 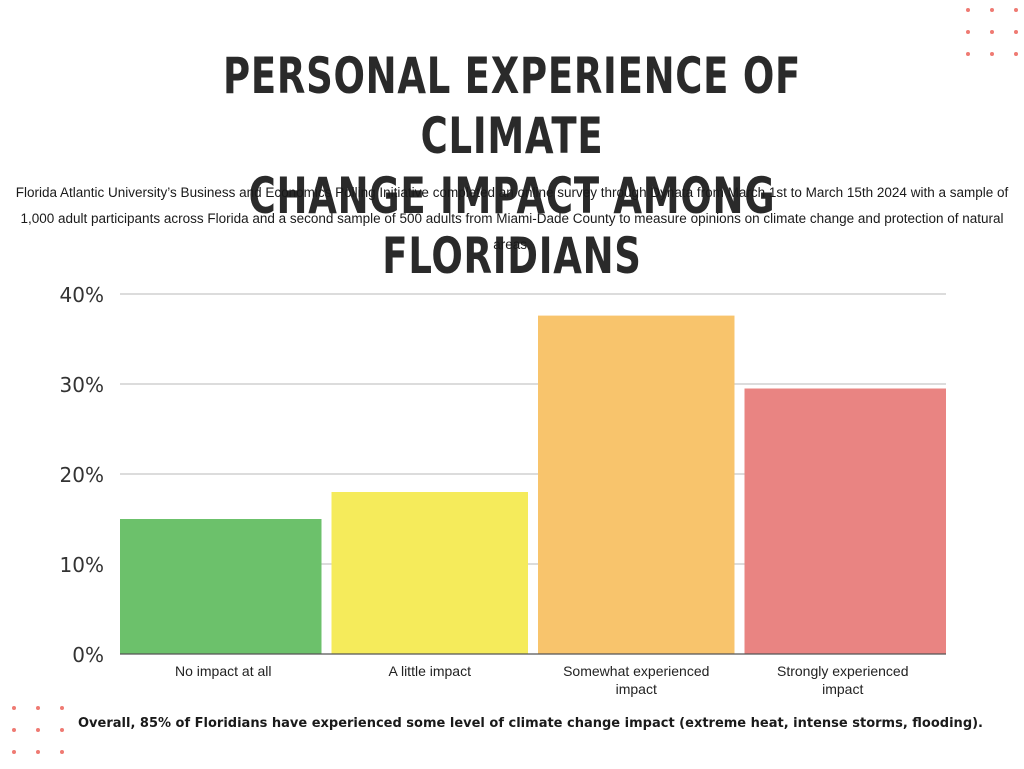 What do you see at coordinates (82, 295) in the screenshot?
I see `y-tick-label: 40%` at bounding box center [82, 295].